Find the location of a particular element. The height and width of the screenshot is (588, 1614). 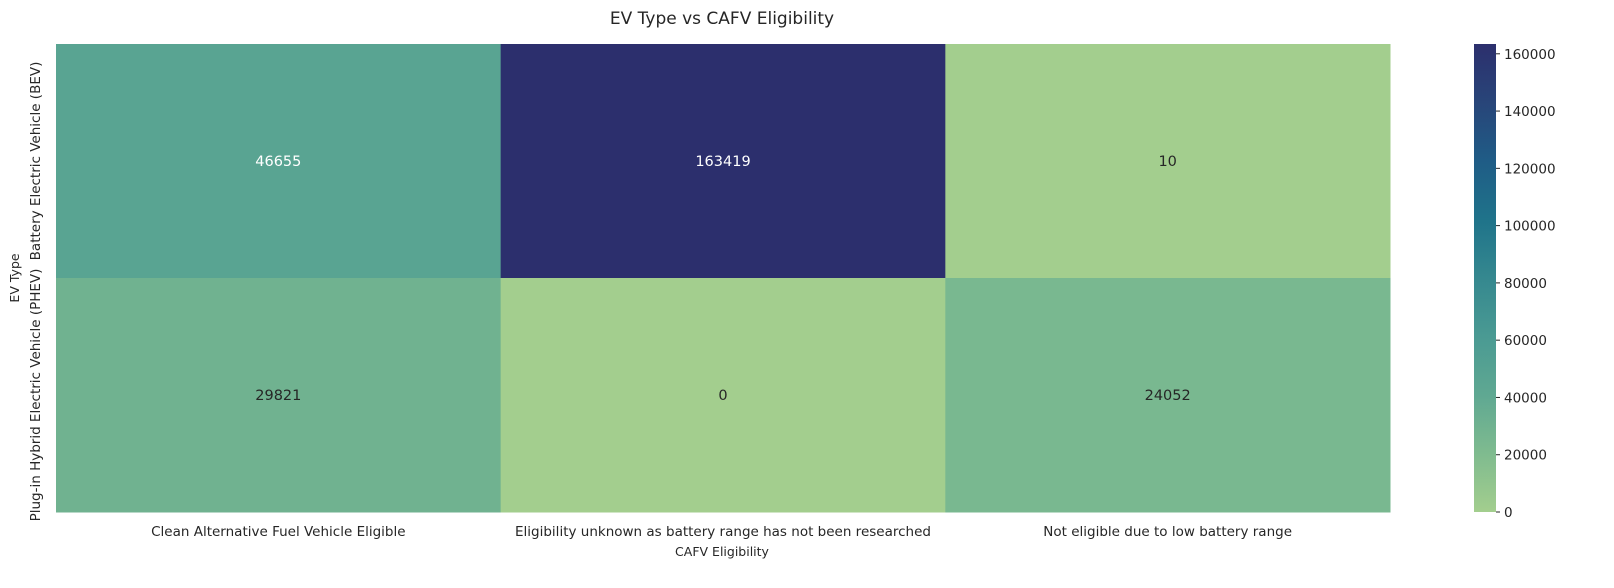

colorbar-tick-label: 40000 is located at coordinates (1525, 398).